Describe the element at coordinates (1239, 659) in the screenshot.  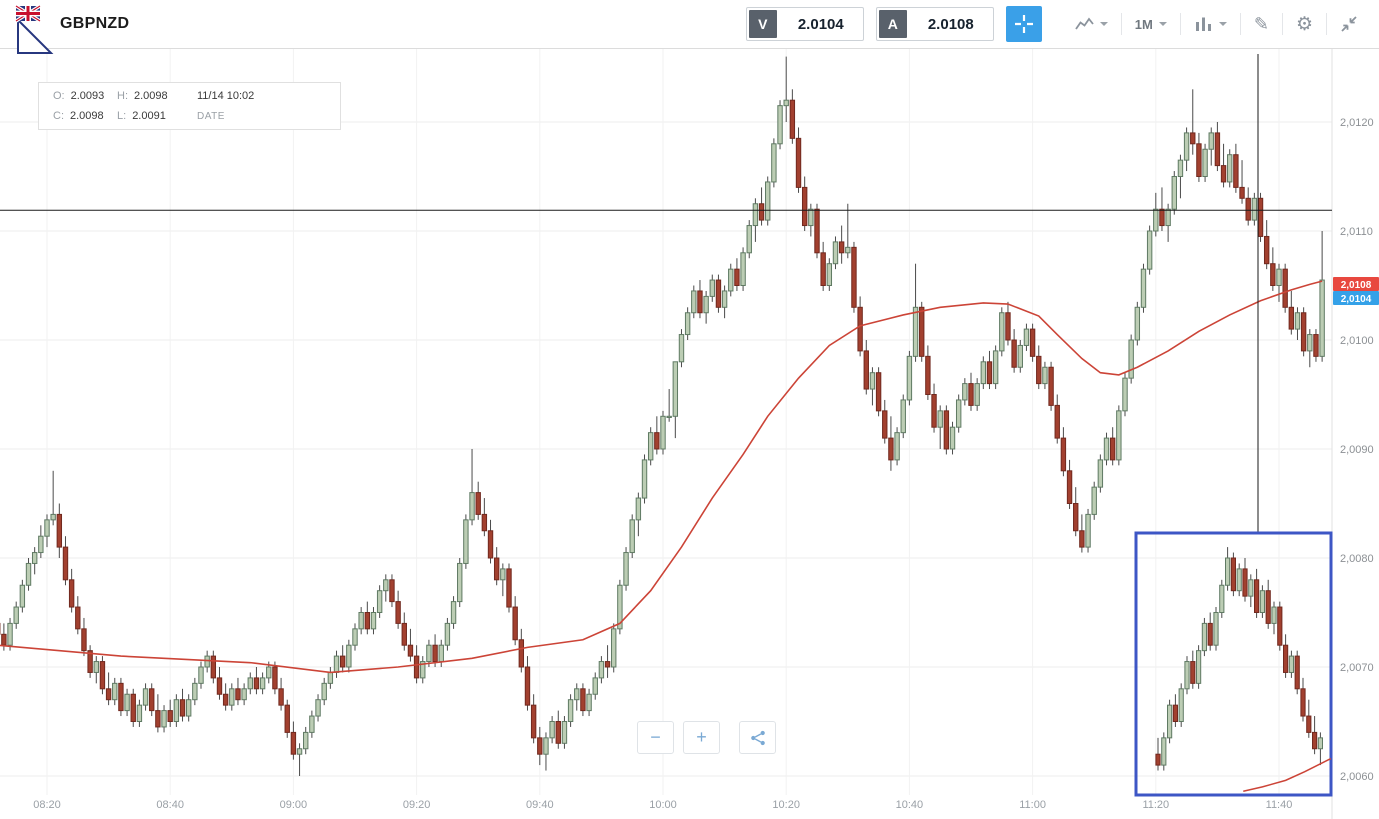
I see `magnifier-candles` at that location.